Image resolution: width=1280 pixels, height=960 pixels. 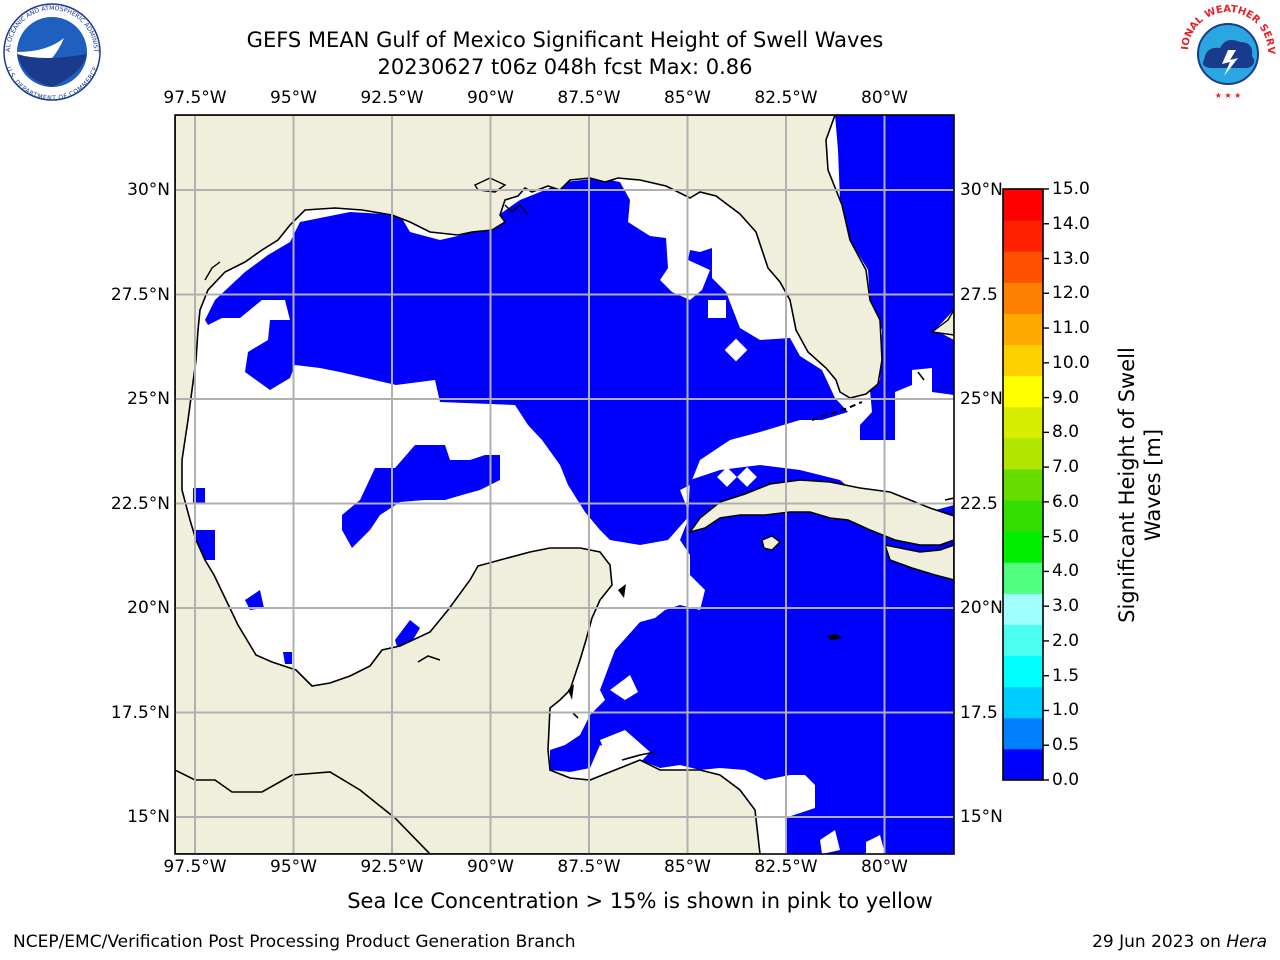 What do you see at coordinates (1071, 258) in the screenshot?
I see `colorbar-tick-label: 13.0` at bounding box center [1071, 258].